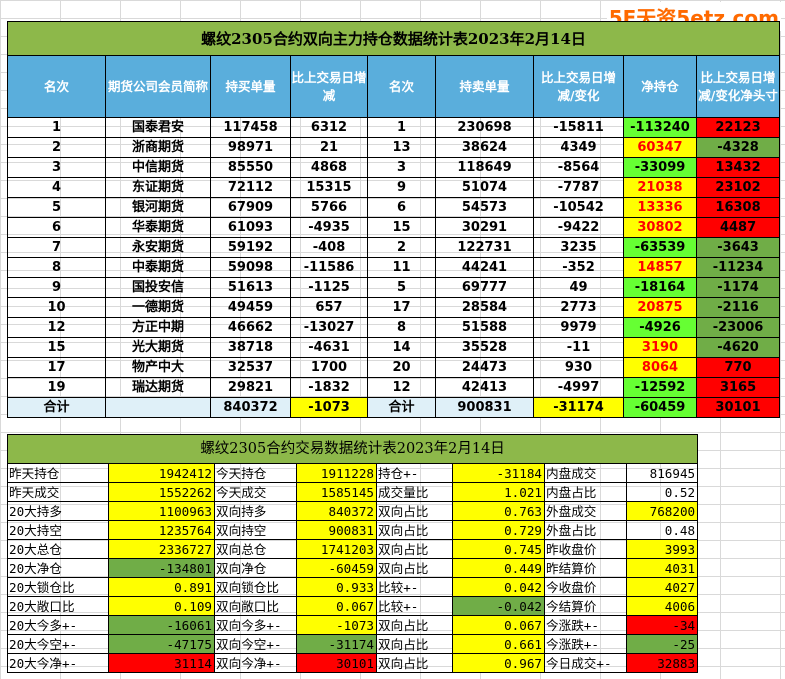 This screenshot has height=679, width=785. I want to click on stat-value: -60459, so click(336, 568).